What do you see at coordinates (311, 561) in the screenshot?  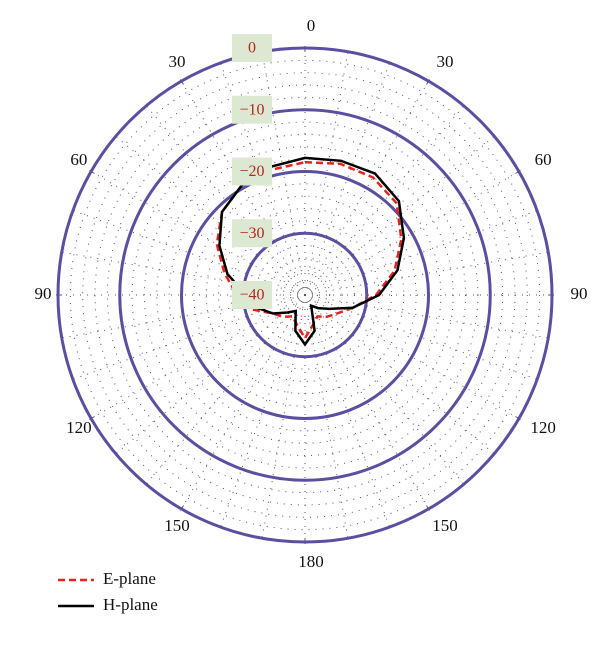 I see `theta-label: 180` at bounding box center [311, 561].